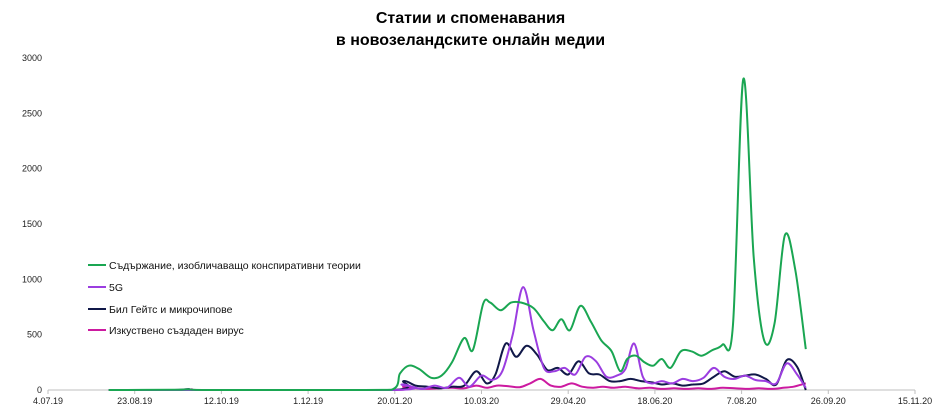 This screenshot has height=419, width=941. What do you see at coordinates (176, 331) in the screenshot?
I see `legend-label-3: Изкуствено създаден вирус` at bounding box center [176, 331].